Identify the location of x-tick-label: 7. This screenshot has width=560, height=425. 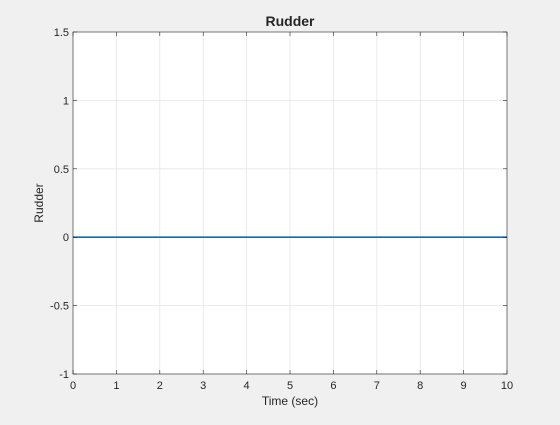
(377, 386).